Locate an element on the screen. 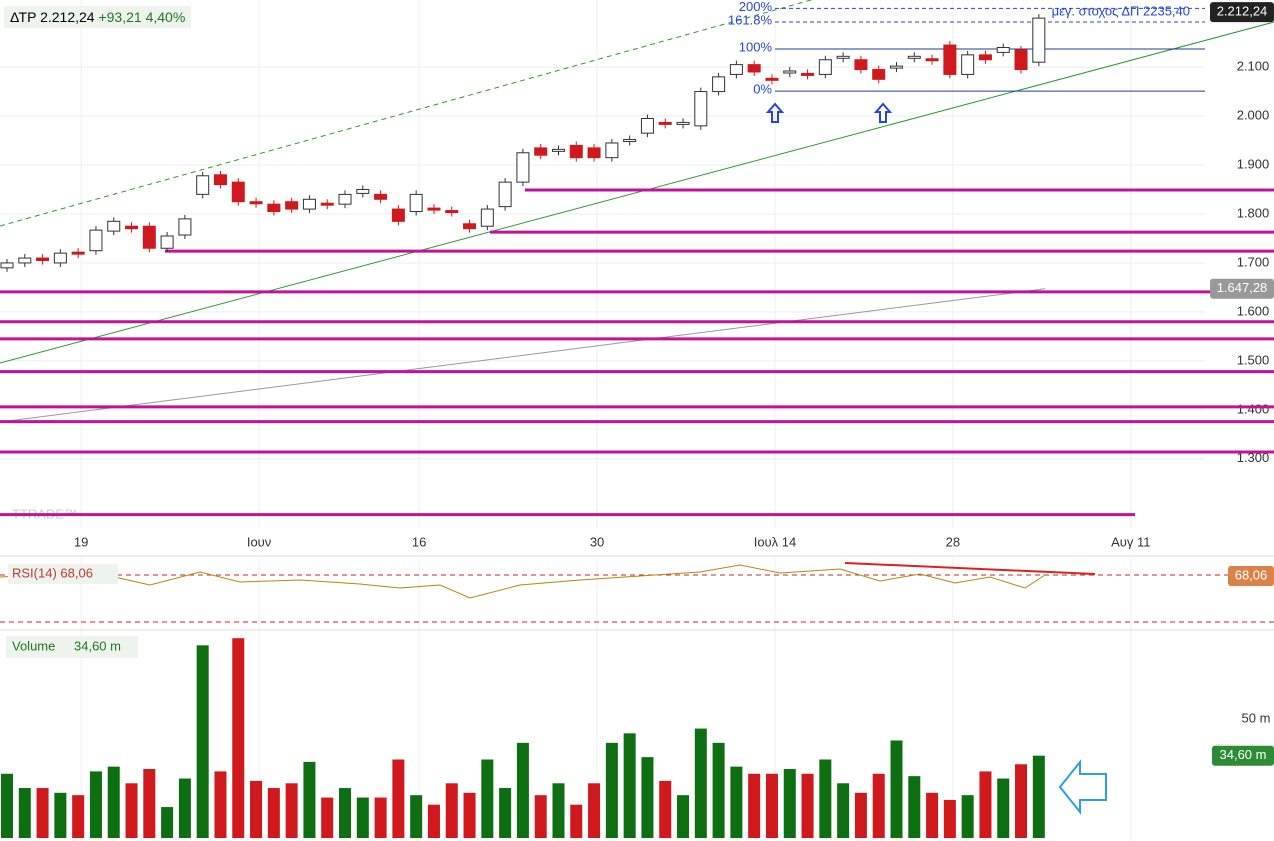 This screenshot has width=1274, height=841. ma-label: 1.647,28 is located at coordinates (1242, 287).